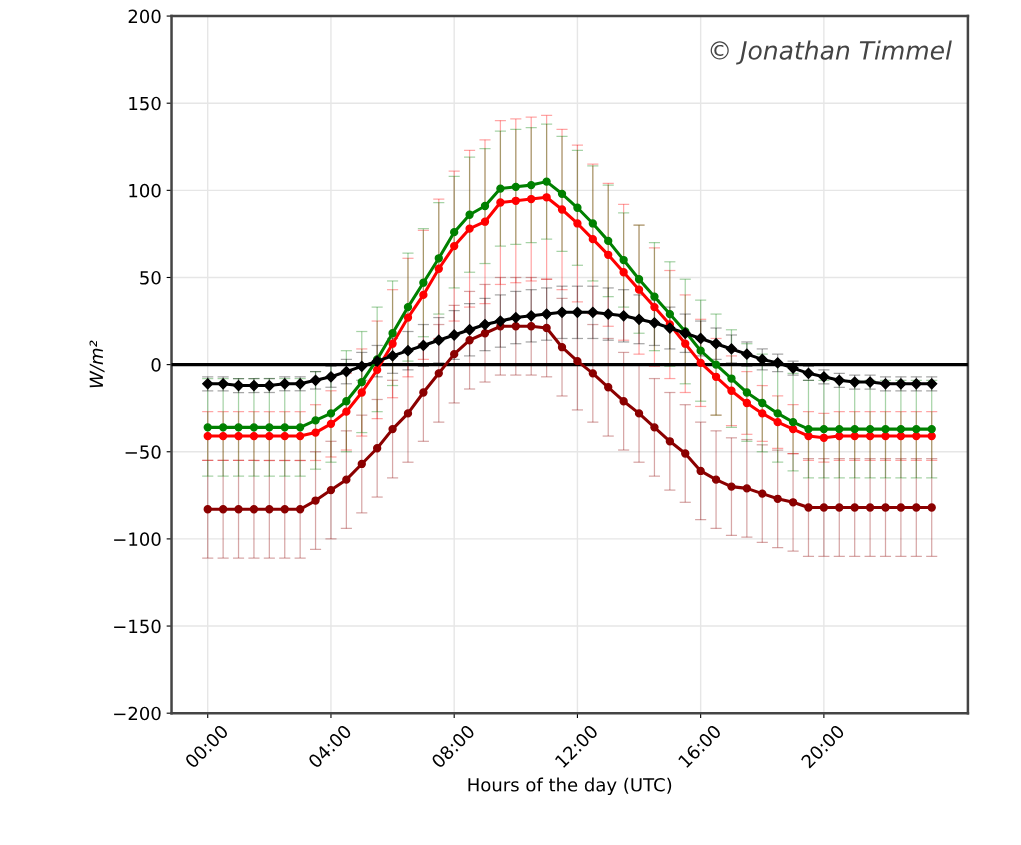  Describe the element at coordinates (97, 364) in the screenshot. I see `y-axis-title: W/m²` at that location.